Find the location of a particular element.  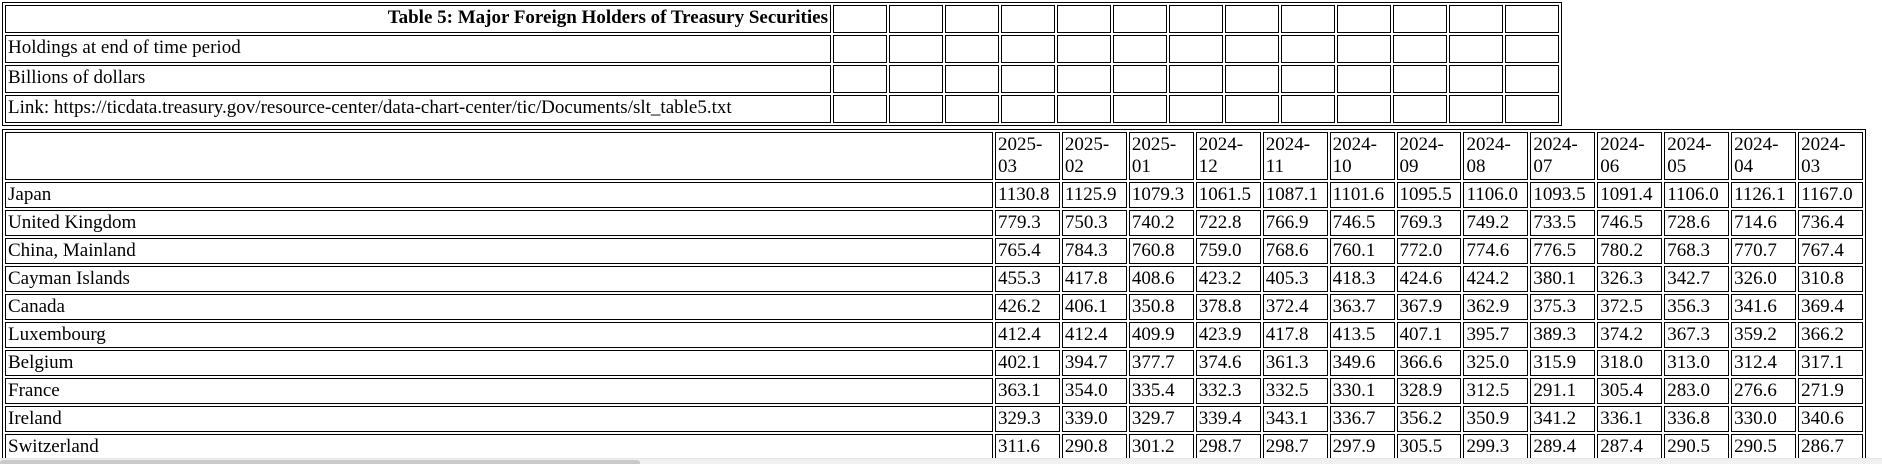

holding-value: 722.8 is located at coordinates (1228, 223).